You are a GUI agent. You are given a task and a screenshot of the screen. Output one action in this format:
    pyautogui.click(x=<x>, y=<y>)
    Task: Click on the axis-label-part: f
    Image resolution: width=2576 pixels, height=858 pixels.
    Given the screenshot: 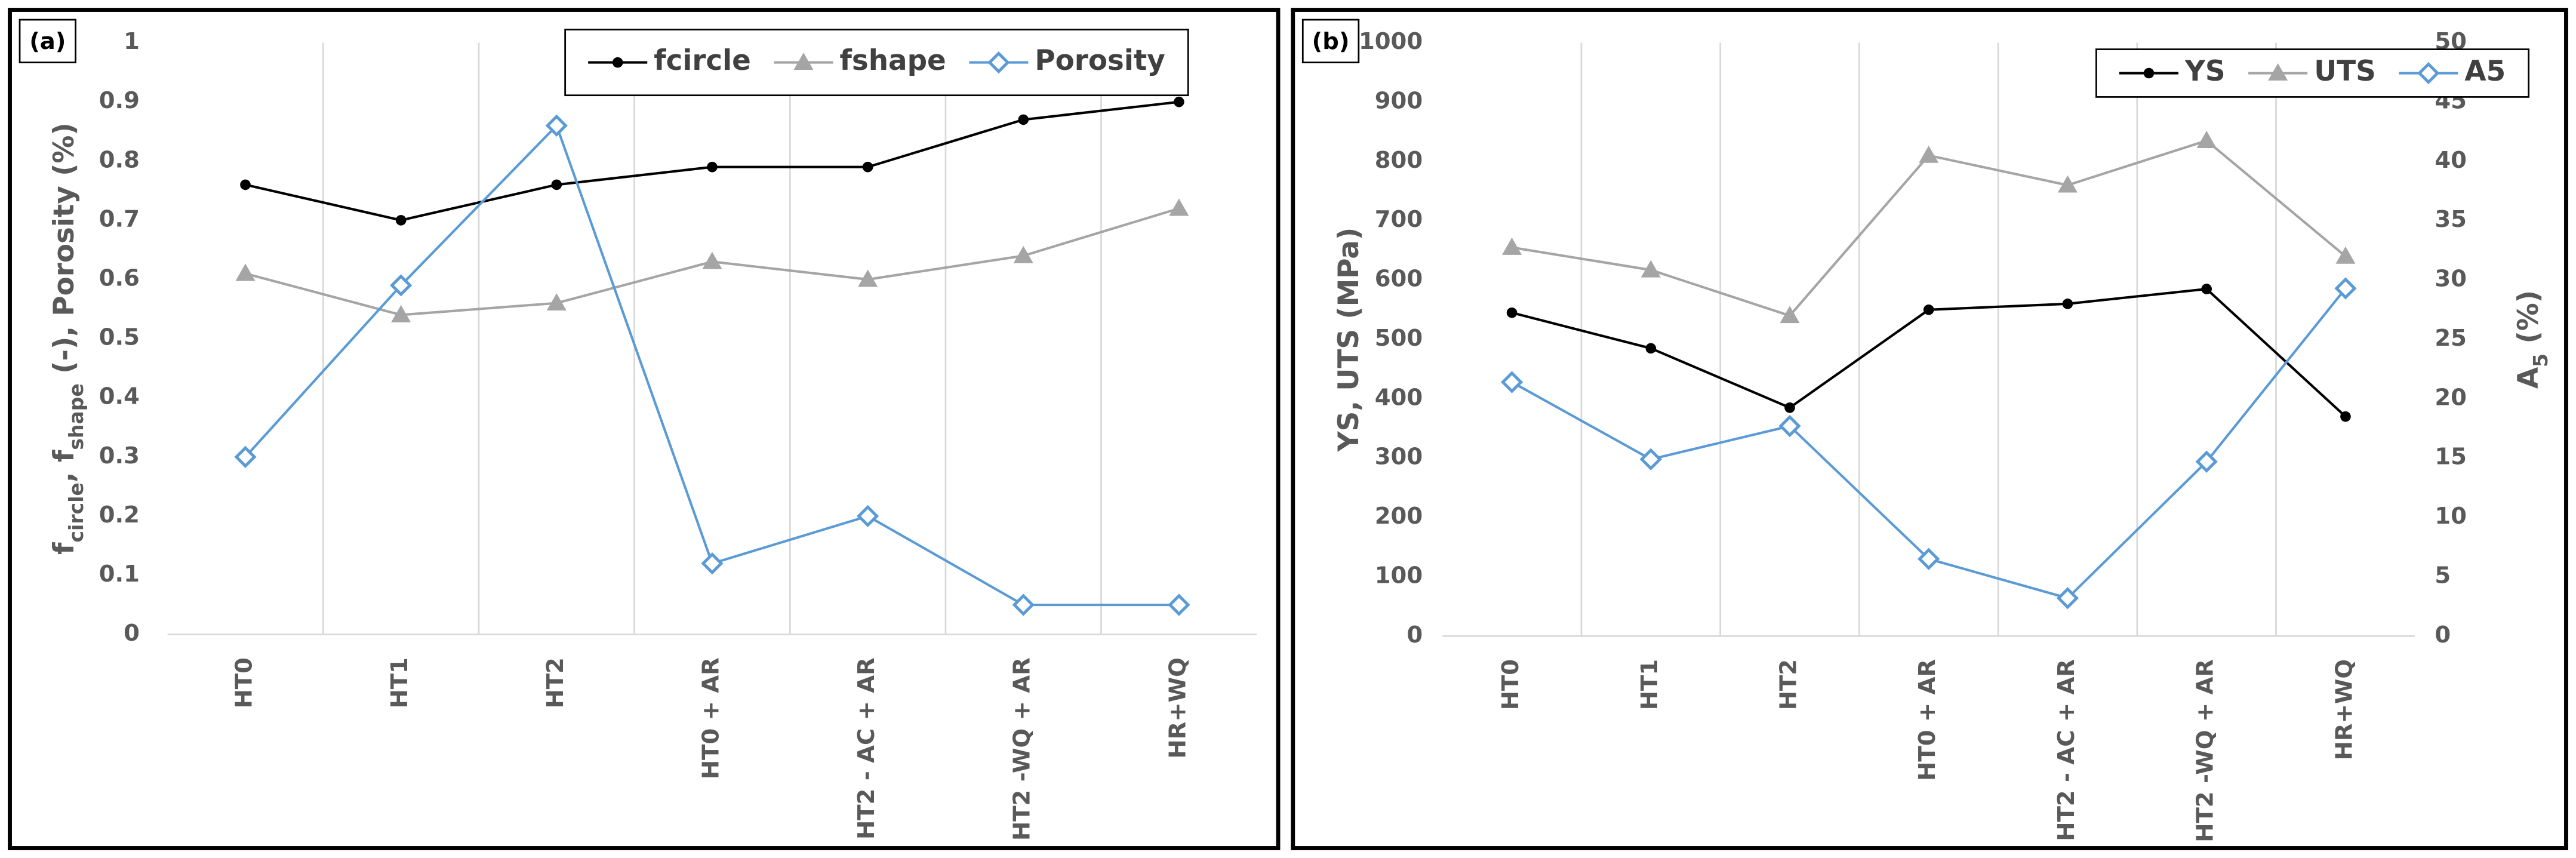 What is the action you would take?
    pyautogui.click(x=64, y=548)
    